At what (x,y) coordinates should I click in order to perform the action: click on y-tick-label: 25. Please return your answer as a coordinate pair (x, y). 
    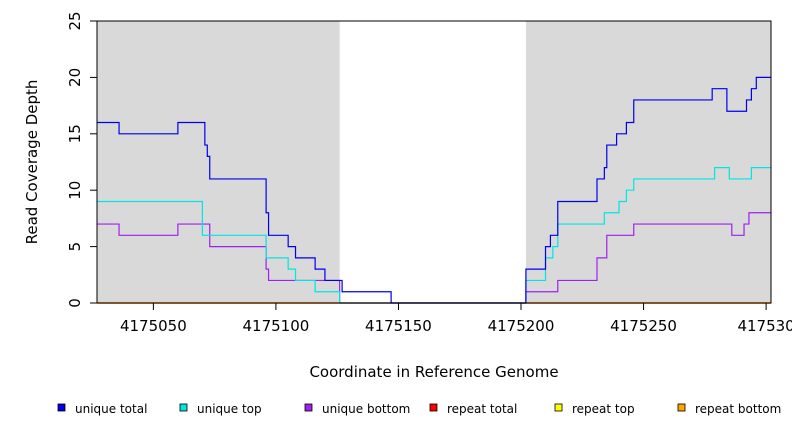
    Looking at the image, I should click on (75, 20).